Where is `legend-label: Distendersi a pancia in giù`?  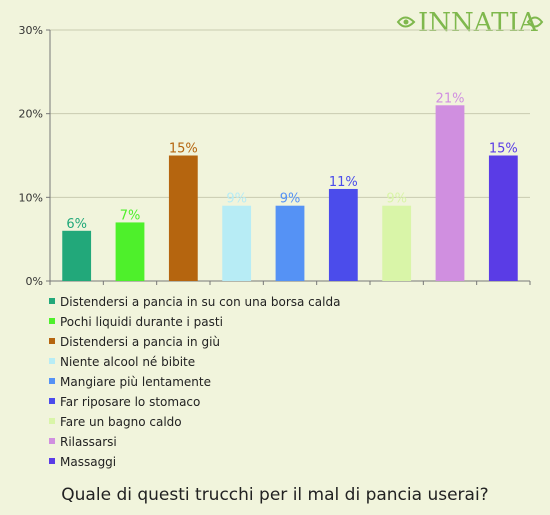 legend-label: Distendersi a pancia in giù is located at coordinates (140, 342).